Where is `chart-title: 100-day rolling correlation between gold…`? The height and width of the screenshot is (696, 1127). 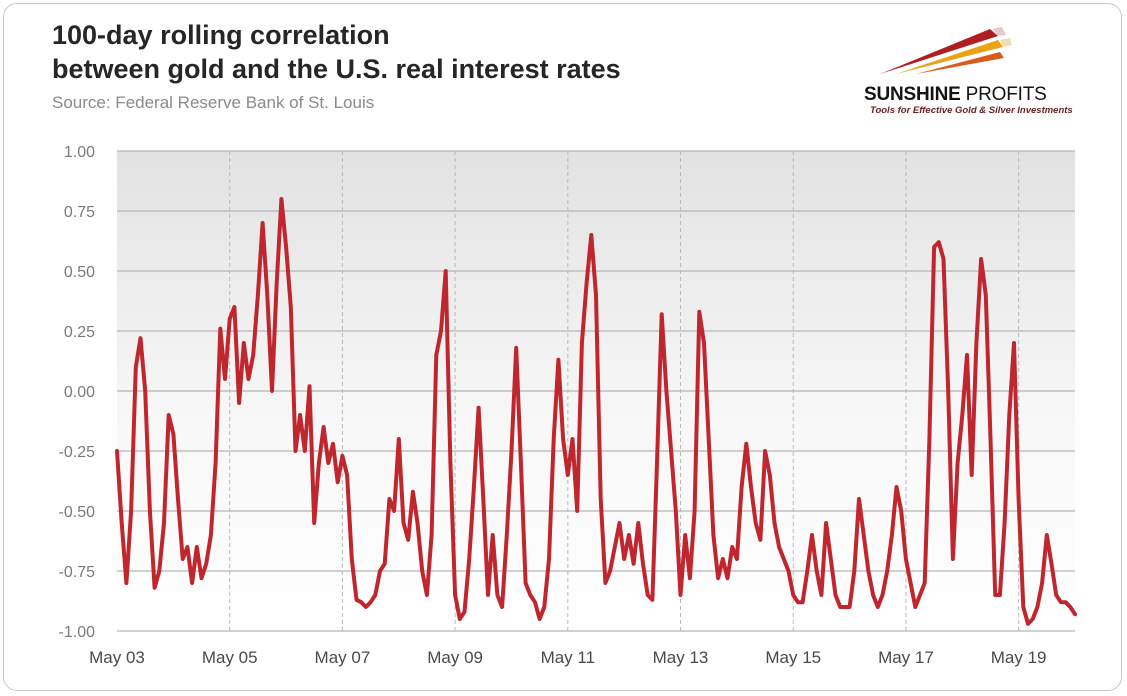 chart-title: 100-day rolling correlation between gold… is located at coordinates (336, 52).